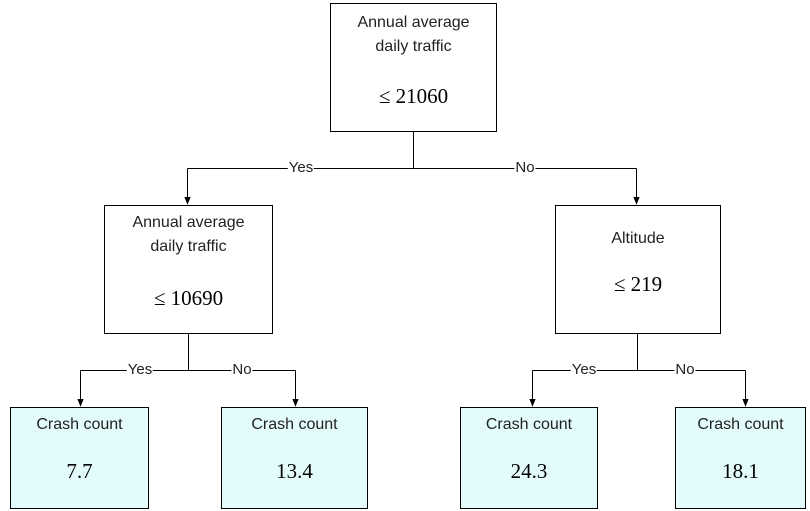 The image size is (810, 511). Describe the element at coordinates (188, 298) in the screenshot. I see `node-condition: ≤ 10690` at that location.